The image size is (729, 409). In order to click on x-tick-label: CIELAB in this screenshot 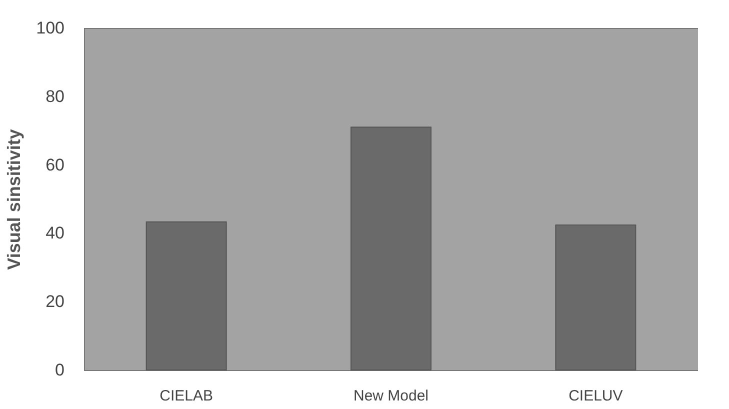, I will do `click(187, 396)`.